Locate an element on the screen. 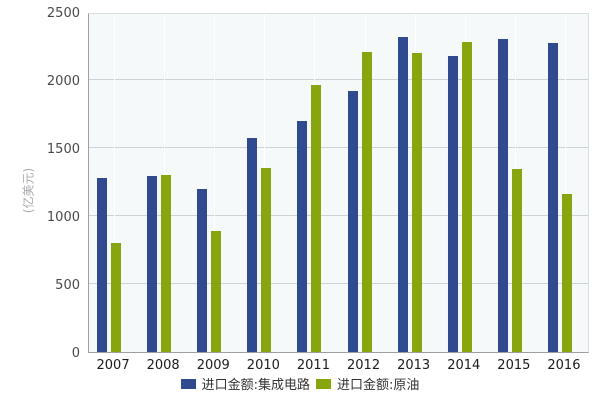 The height and width of the screenshot is (400, 600). x-tick-label: 2007 is located at coordinates (113, 365).